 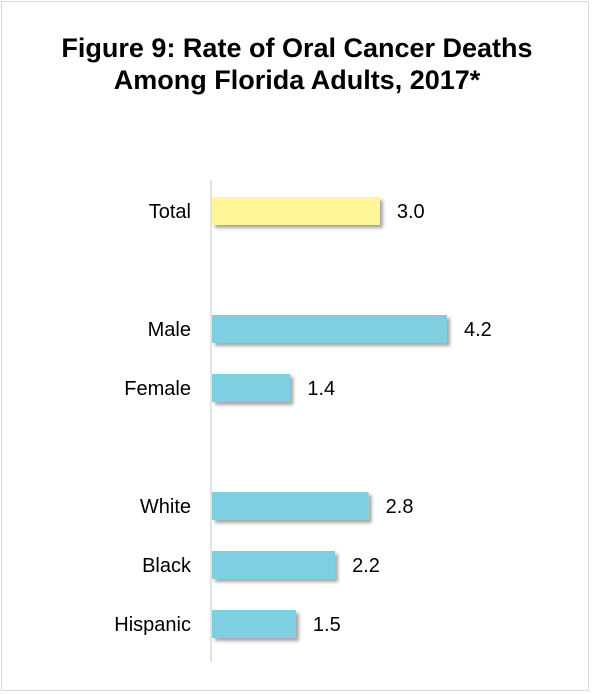 What do you see at coordinates (321, 389) in the screenshot?
I see `value-label-female: 1.4` at bounding box center [321, 389].